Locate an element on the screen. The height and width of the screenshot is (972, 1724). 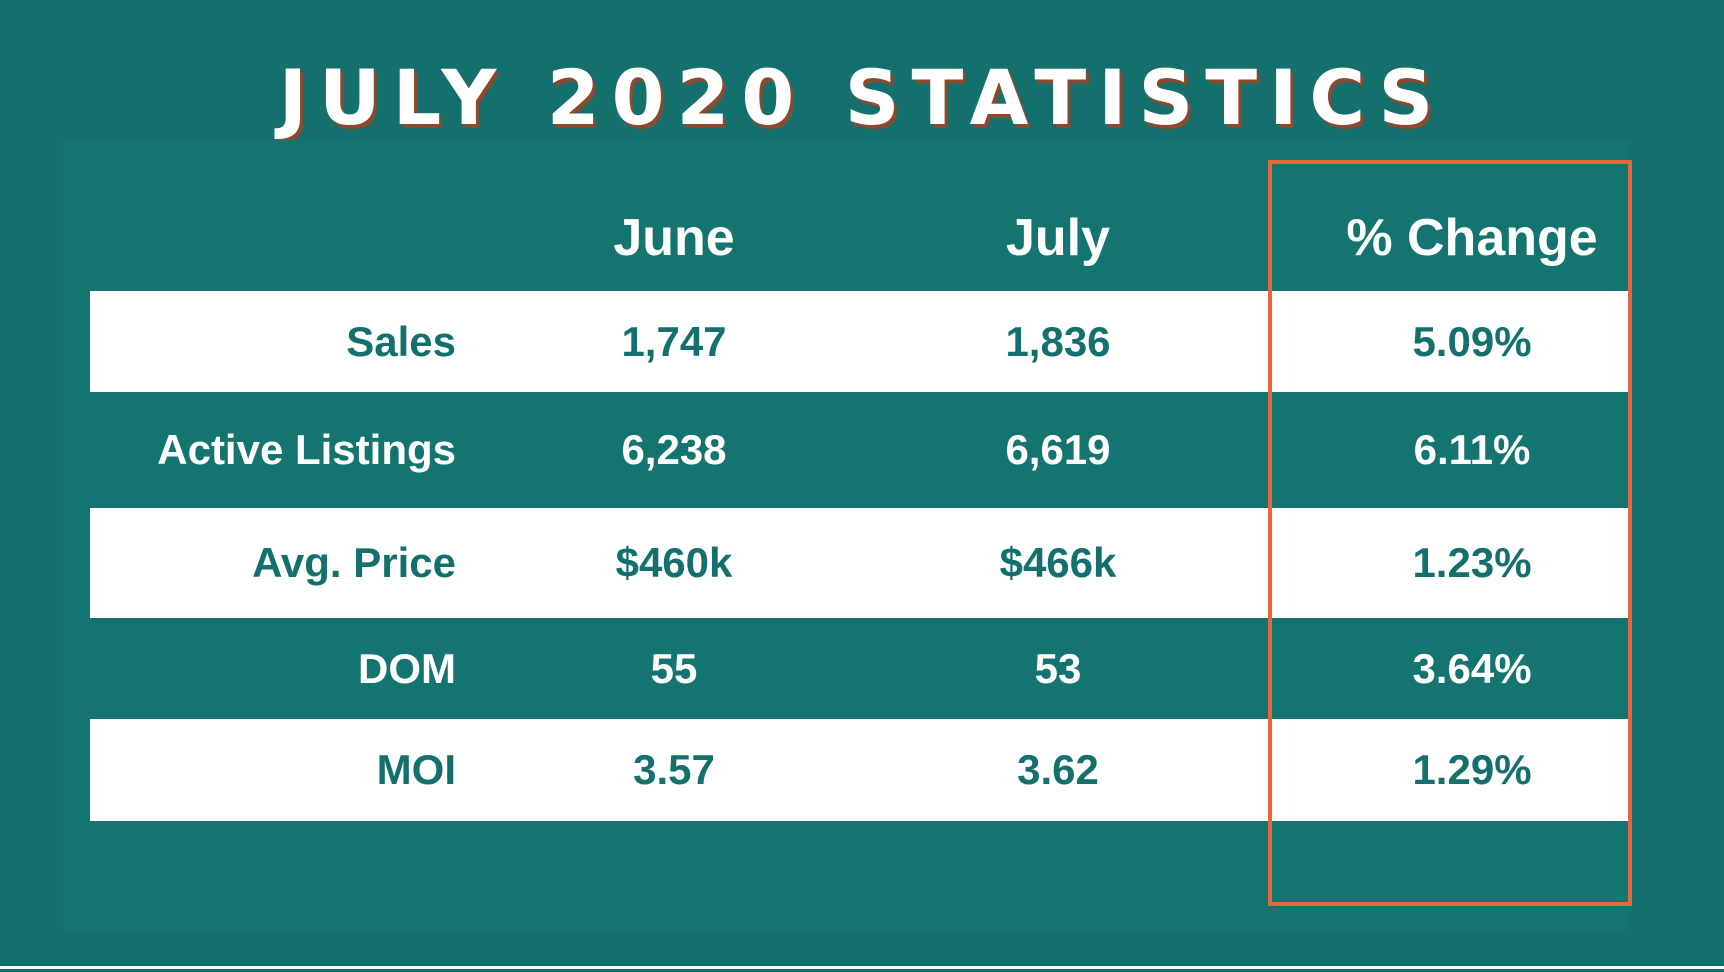
page-title: JULY 2020 STATISTICS is located at coordinates (862, 97).